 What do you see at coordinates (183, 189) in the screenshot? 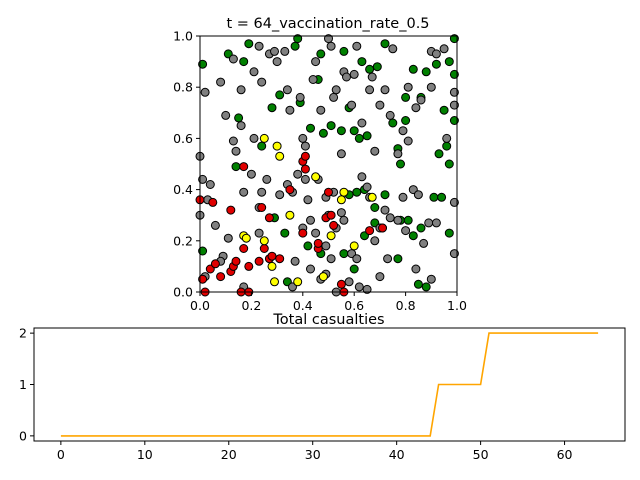
I see `scatter-ytick-label: 0.4` at bounding box center [183, 189].